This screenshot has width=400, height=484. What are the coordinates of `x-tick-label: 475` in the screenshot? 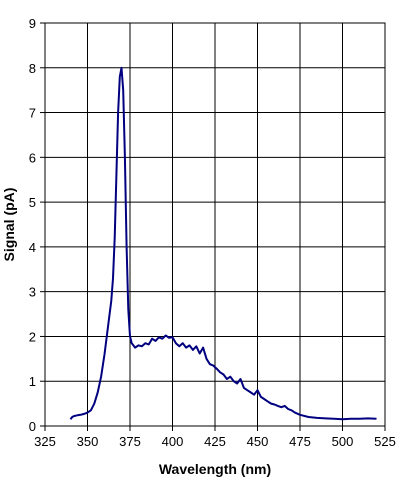 It's located at (300, 441).